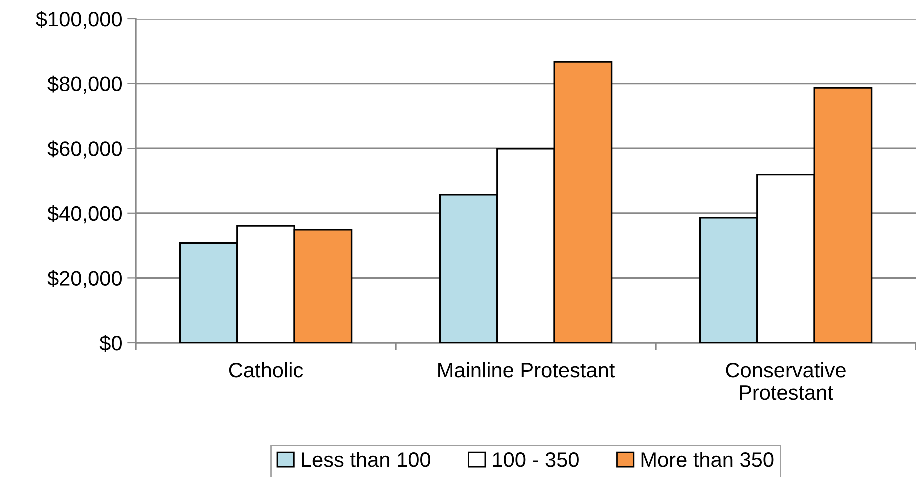 The height and width of the screenshot is (477, 916). What do you see at coordinates (708, 460) in the screenshot?
I see `legend-label: More than 350` at bounding box center [708, 460].